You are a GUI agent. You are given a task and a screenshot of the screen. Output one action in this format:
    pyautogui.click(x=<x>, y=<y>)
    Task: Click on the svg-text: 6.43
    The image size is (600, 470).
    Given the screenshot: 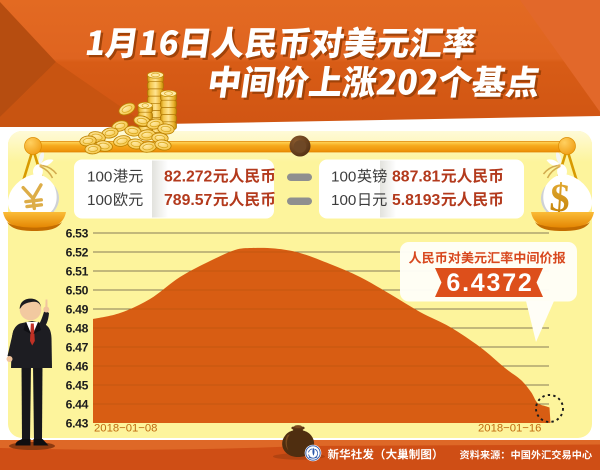 What is the action you would take?
    pyautogui.click(x=77, y=424)
    